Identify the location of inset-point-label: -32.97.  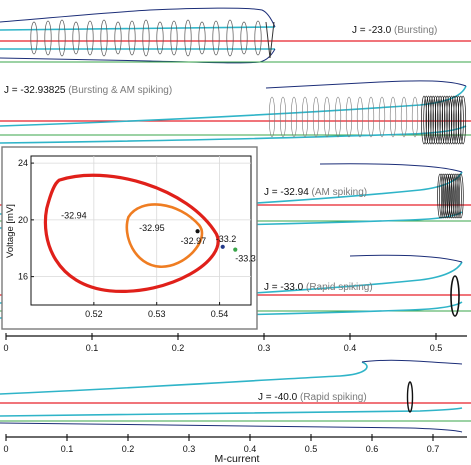
(194, 241).